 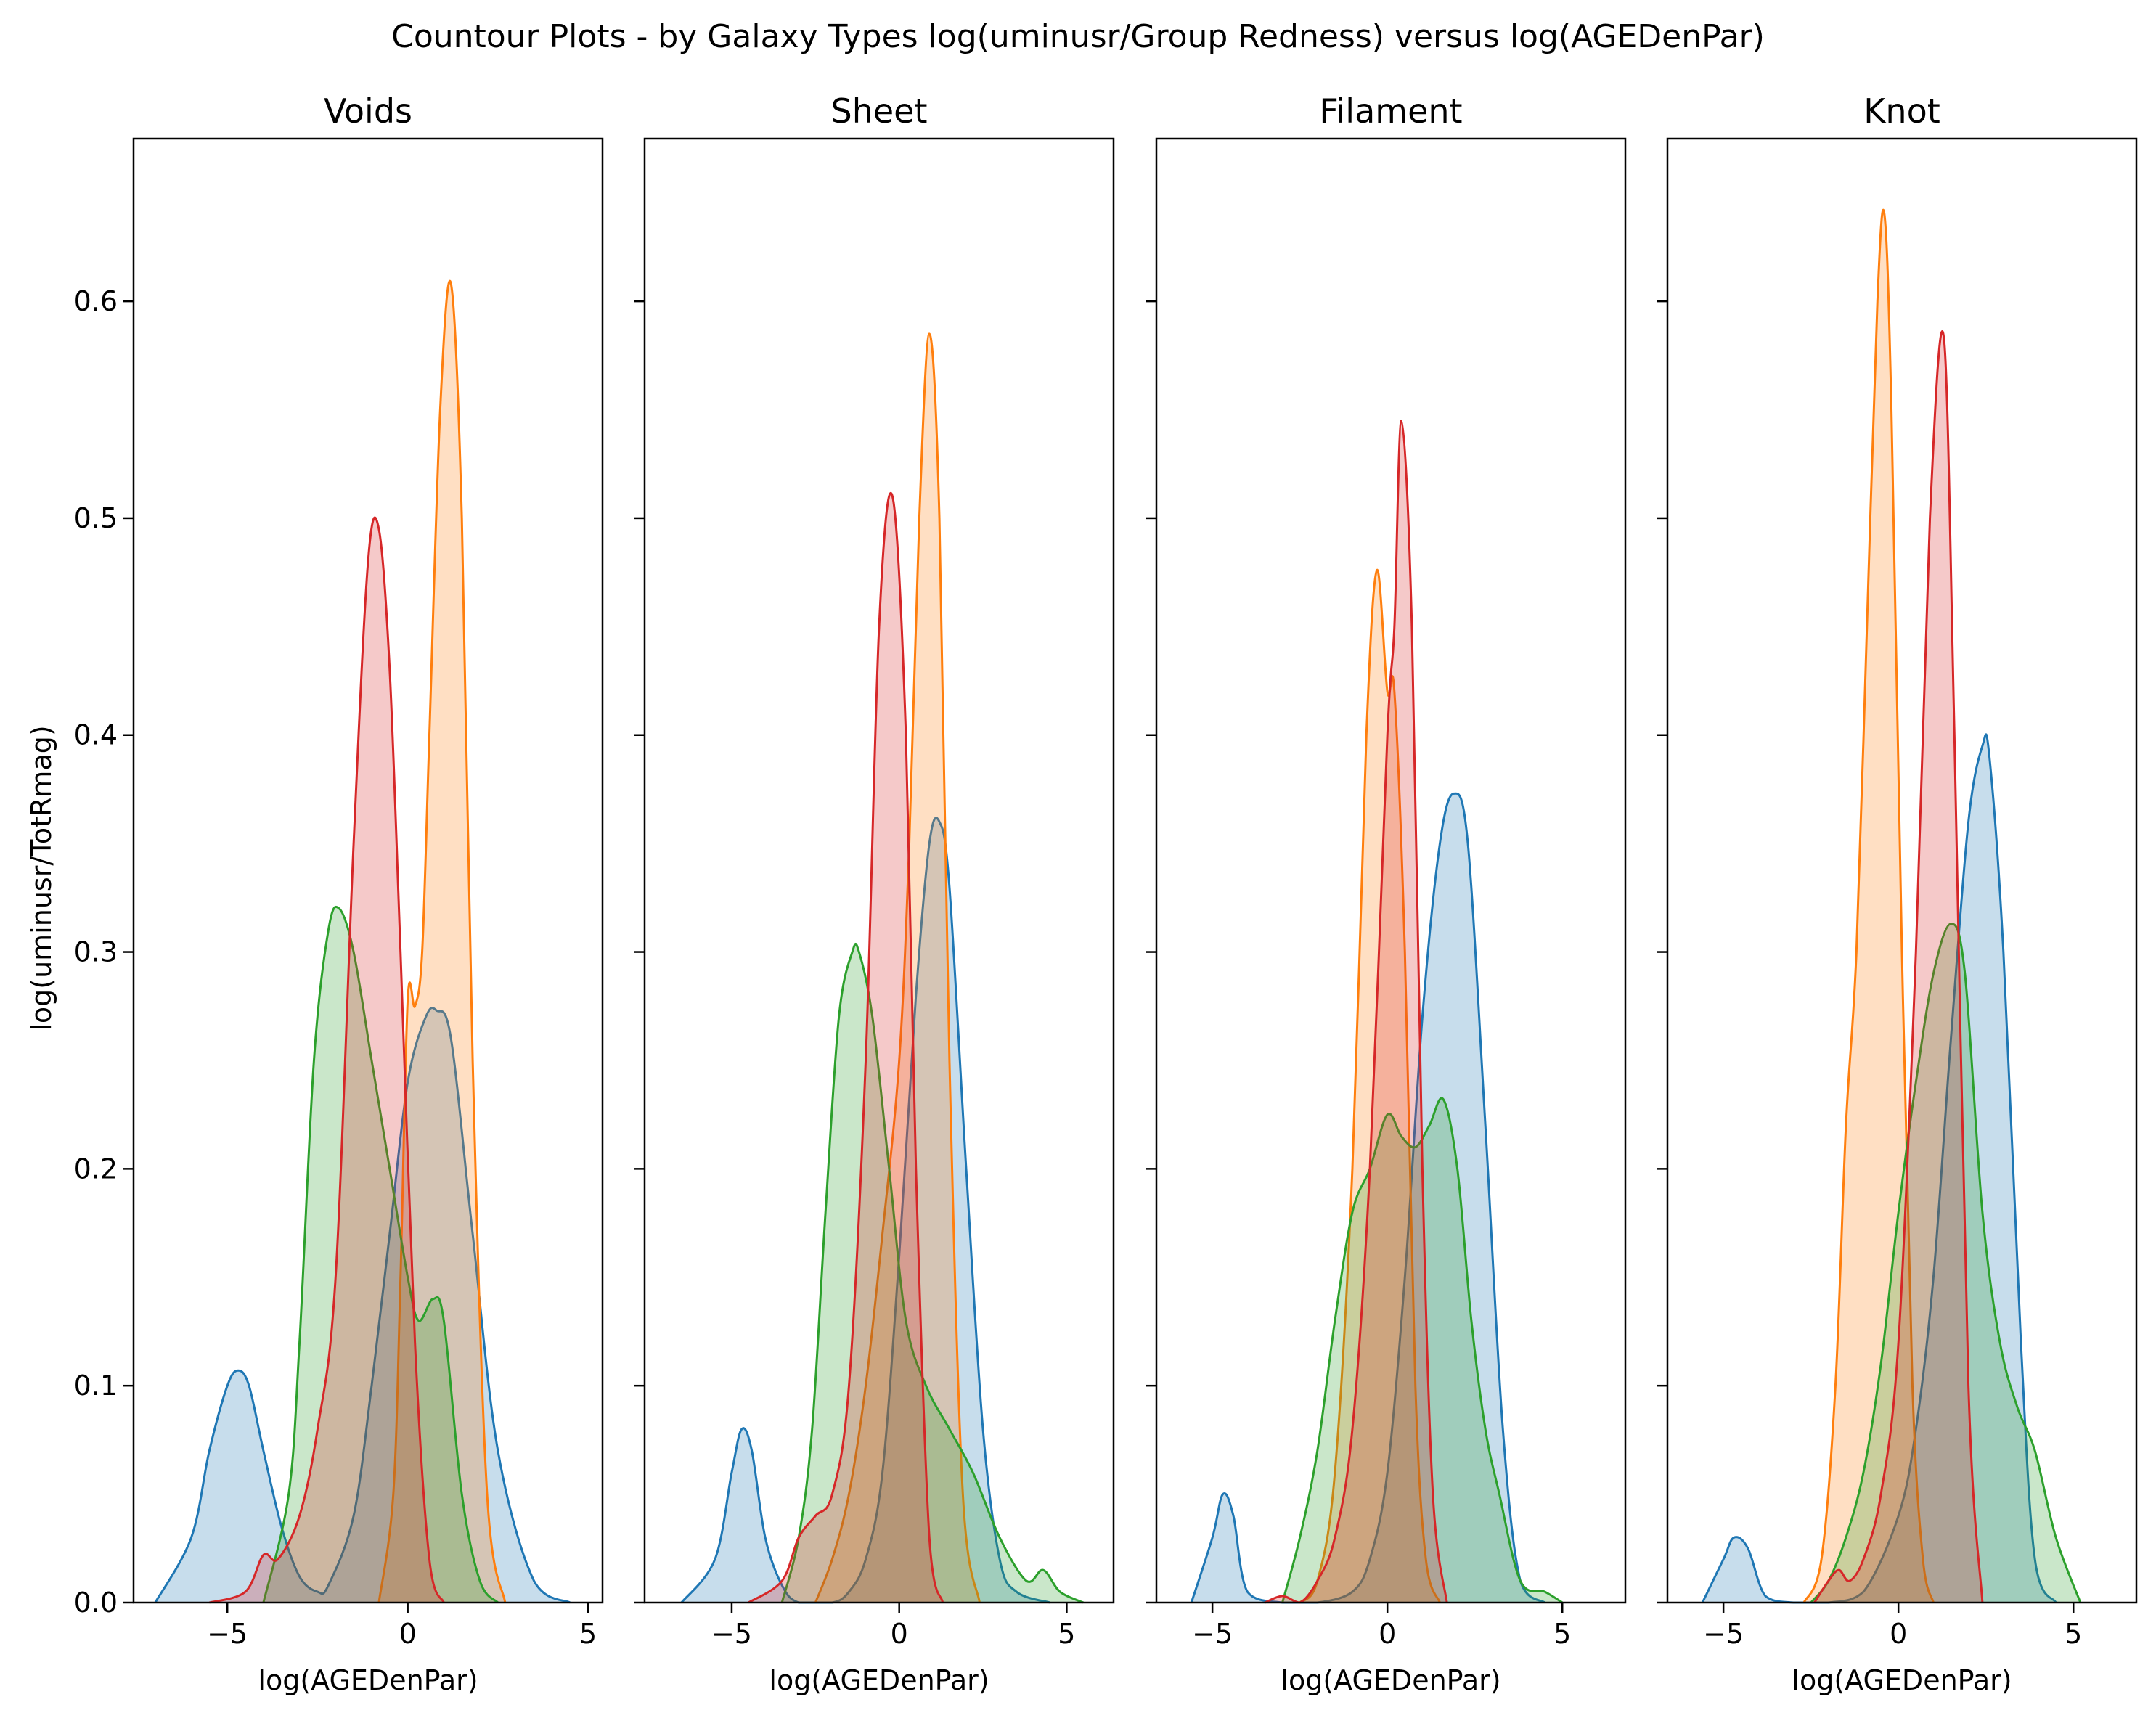 What do you see at coordinates (96, 301) in the screenshot?
I see `y-tick-label: 0.6` at bounding box center [96, 301].